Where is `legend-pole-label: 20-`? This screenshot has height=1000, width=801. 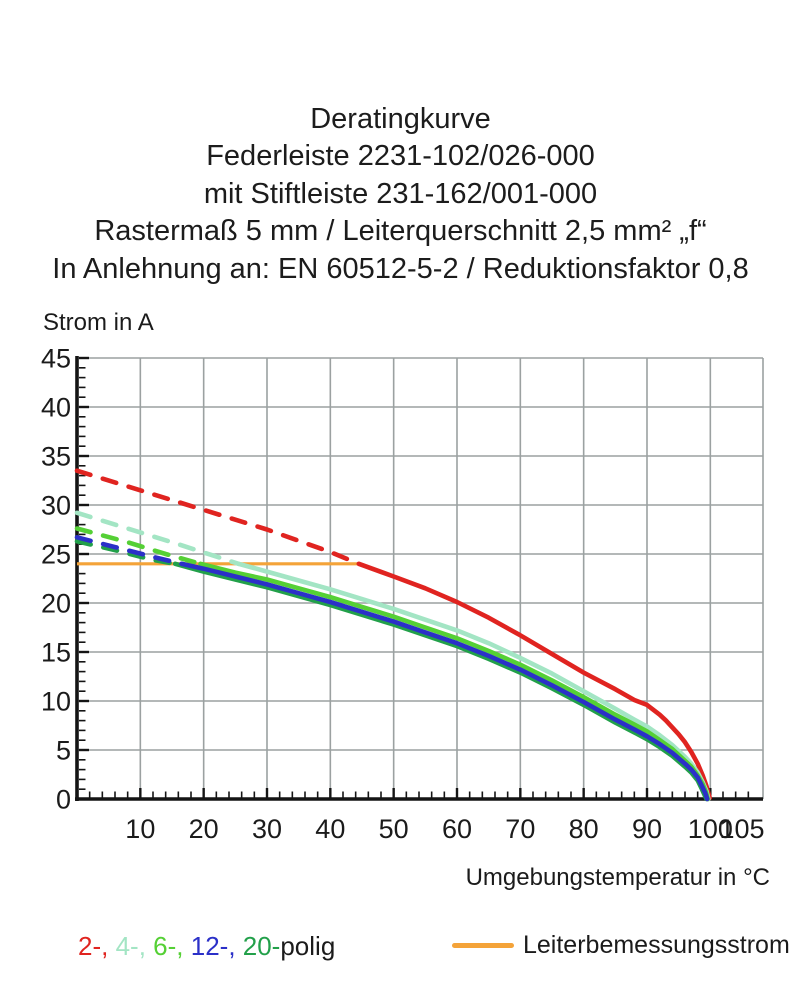
legend-pole-label: 20- is located at coordinates (261, 946).